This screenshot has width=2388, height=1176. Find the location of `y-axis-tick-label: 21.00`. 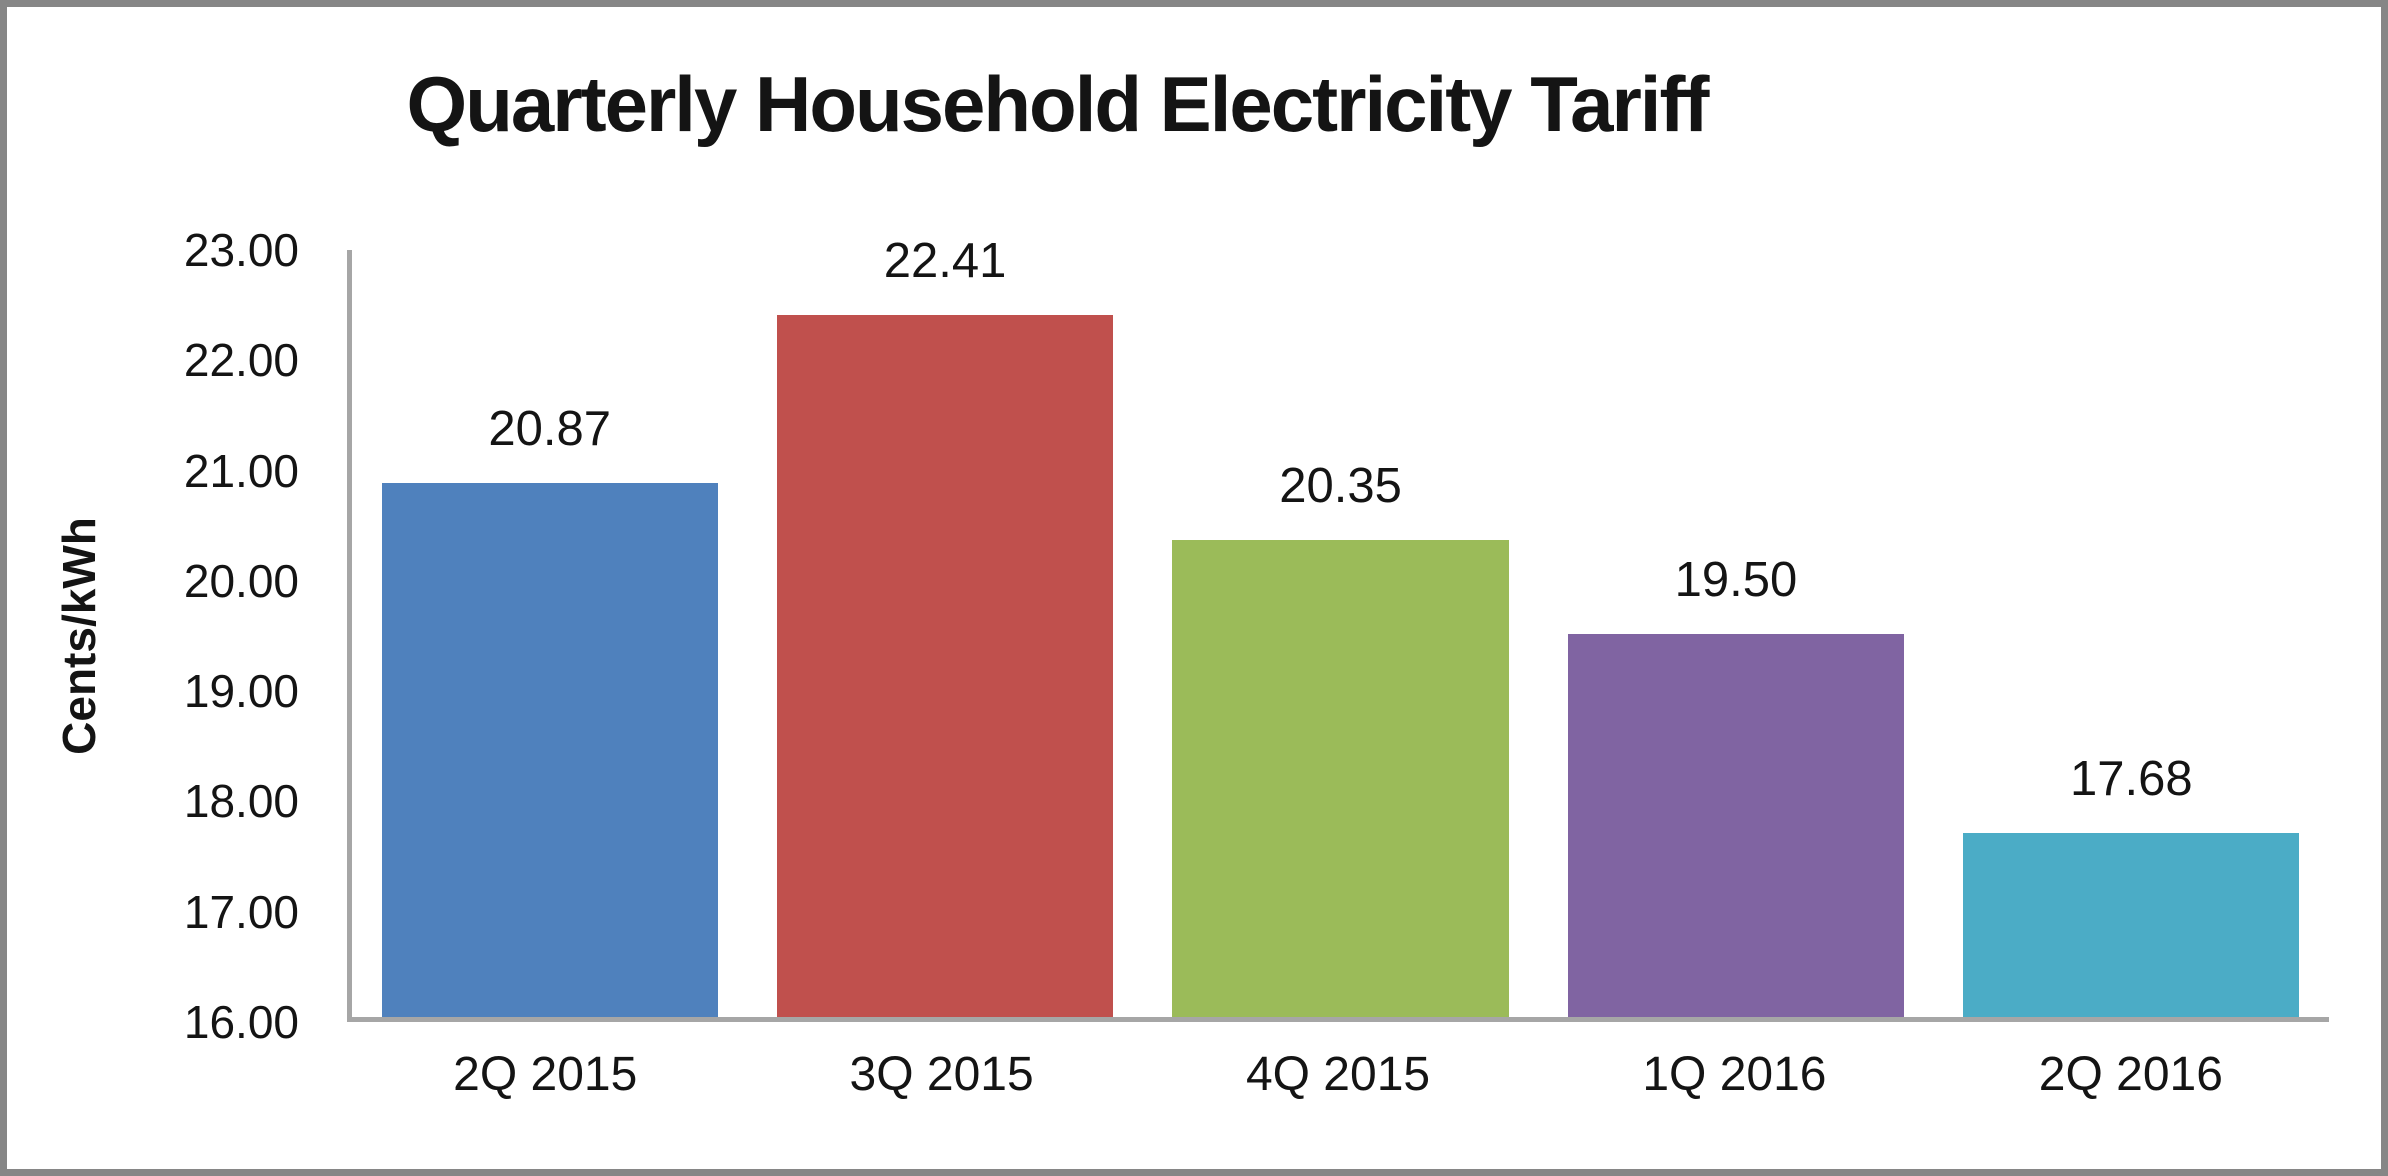

y-axis-tick-label: 21.00 is located at coordinates (241, 470).